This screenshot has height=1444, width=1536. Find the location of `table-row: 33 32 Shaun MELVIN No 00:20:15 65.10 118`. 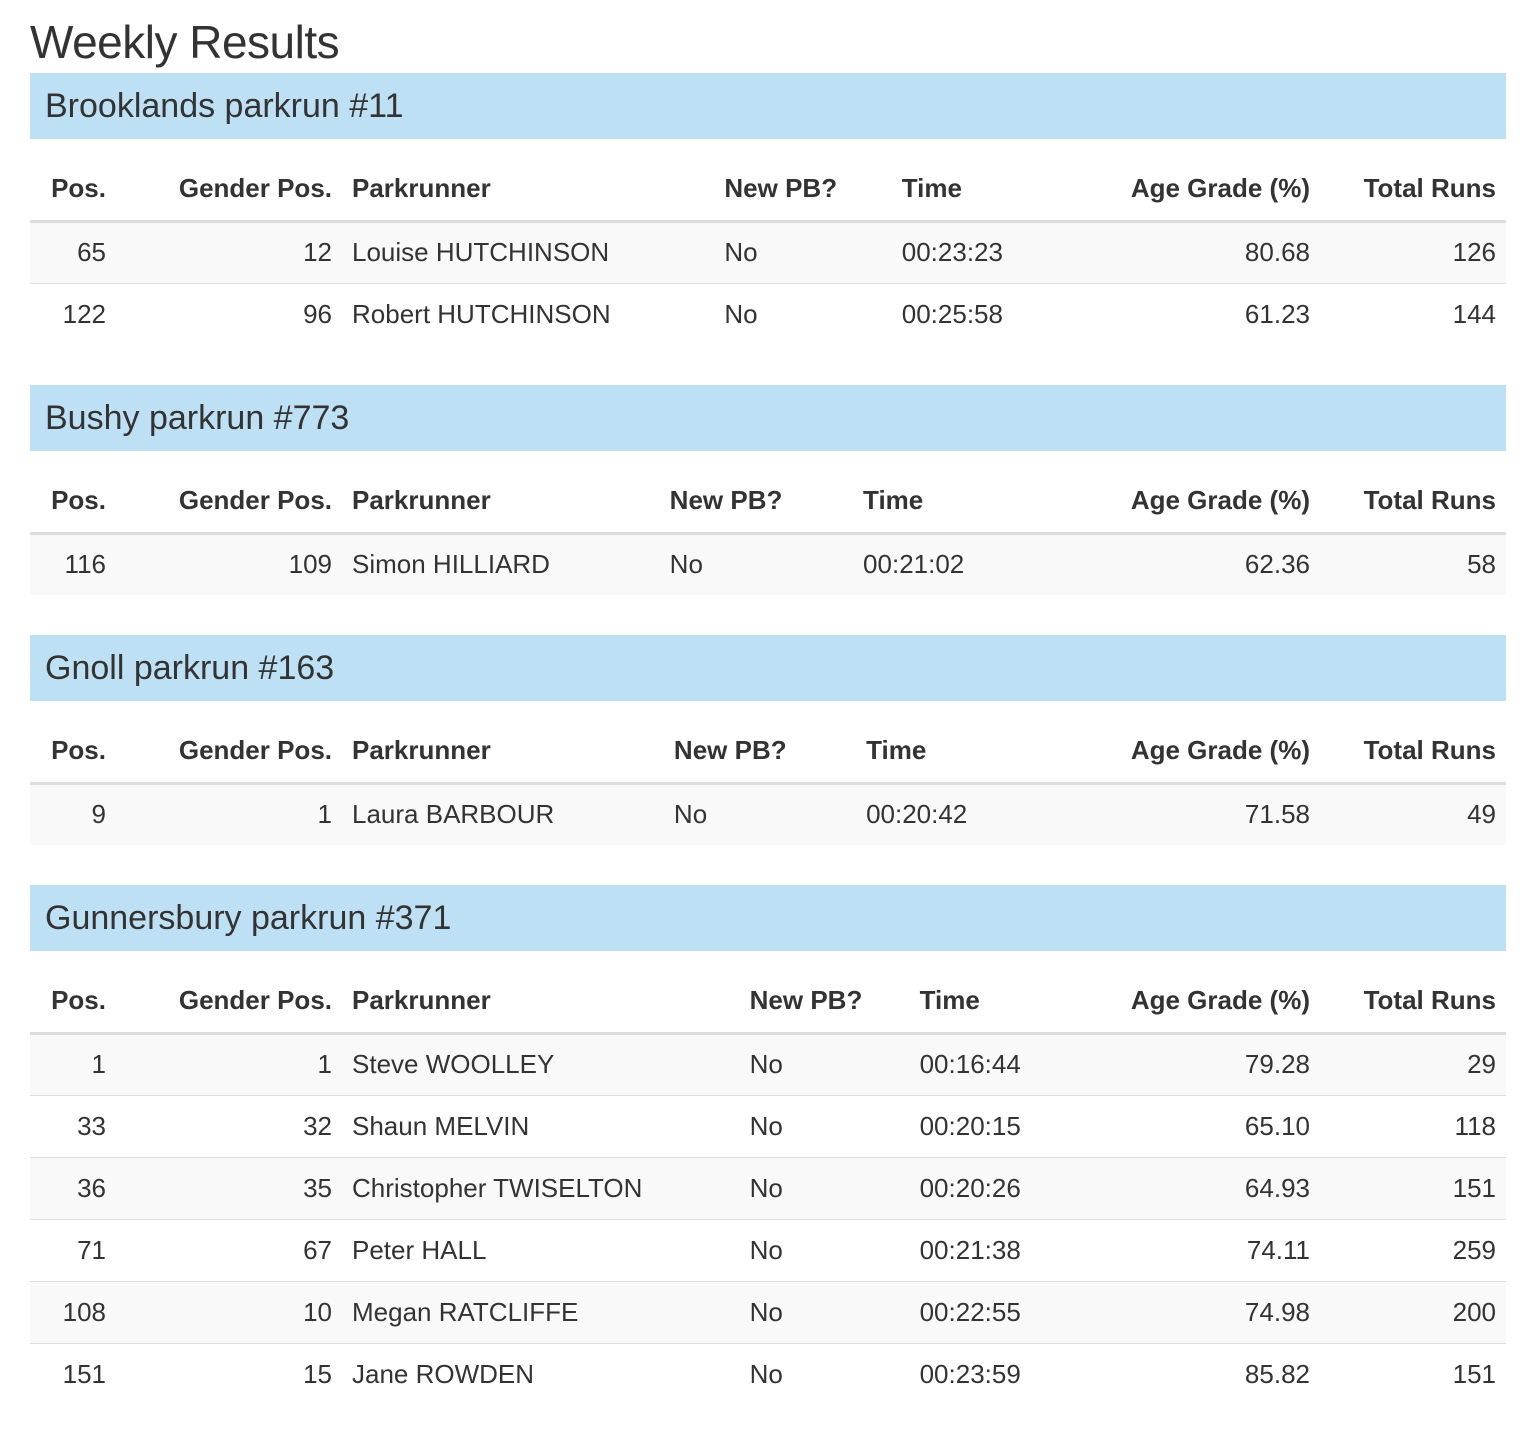

table-row: 33 32 Shaun MELVIN No 00:20:15 65.10 118 is located at coordinates (768, 1125).